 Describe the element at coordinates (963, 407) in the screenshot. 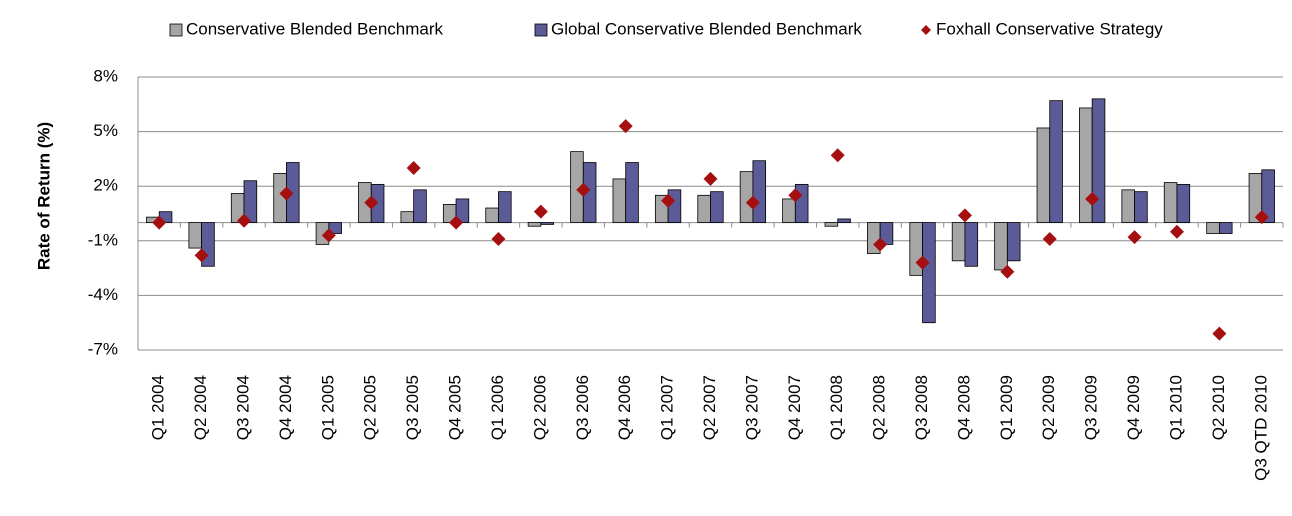

I see `x-tick-label: Q4 2008` at that location.